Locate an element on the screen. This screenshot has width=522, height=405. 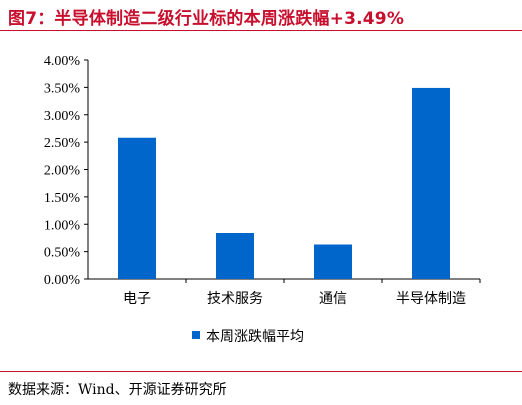
y-tick-label: 0.50% is located at coordinates (62, 253).